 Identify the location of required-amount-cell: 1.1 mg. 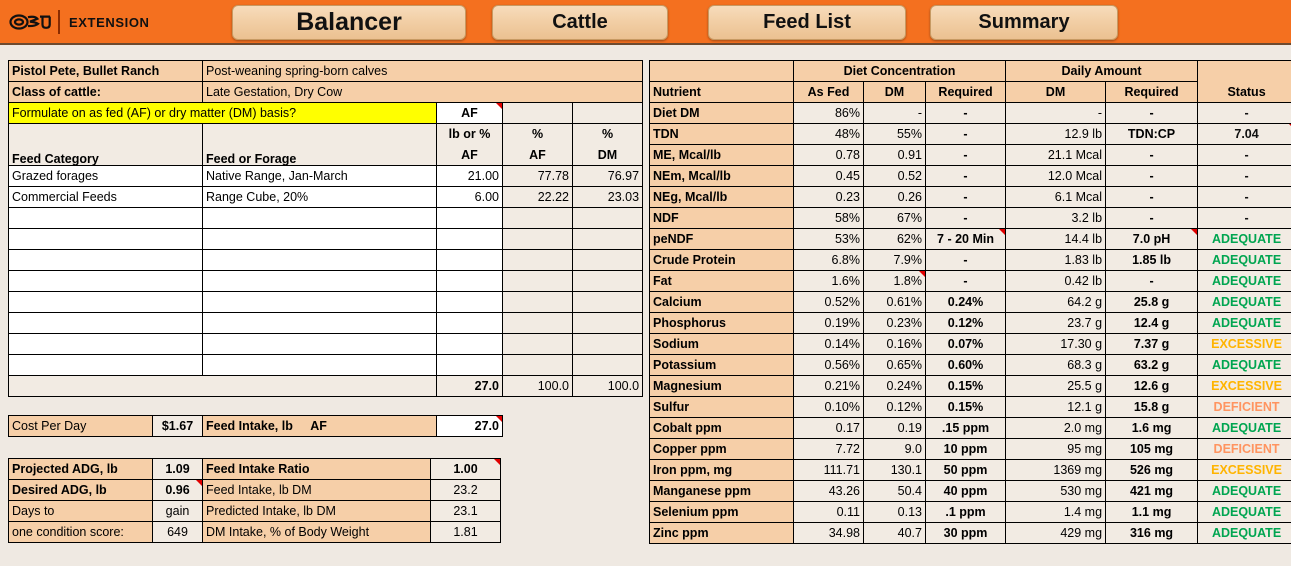
(1152, 512).